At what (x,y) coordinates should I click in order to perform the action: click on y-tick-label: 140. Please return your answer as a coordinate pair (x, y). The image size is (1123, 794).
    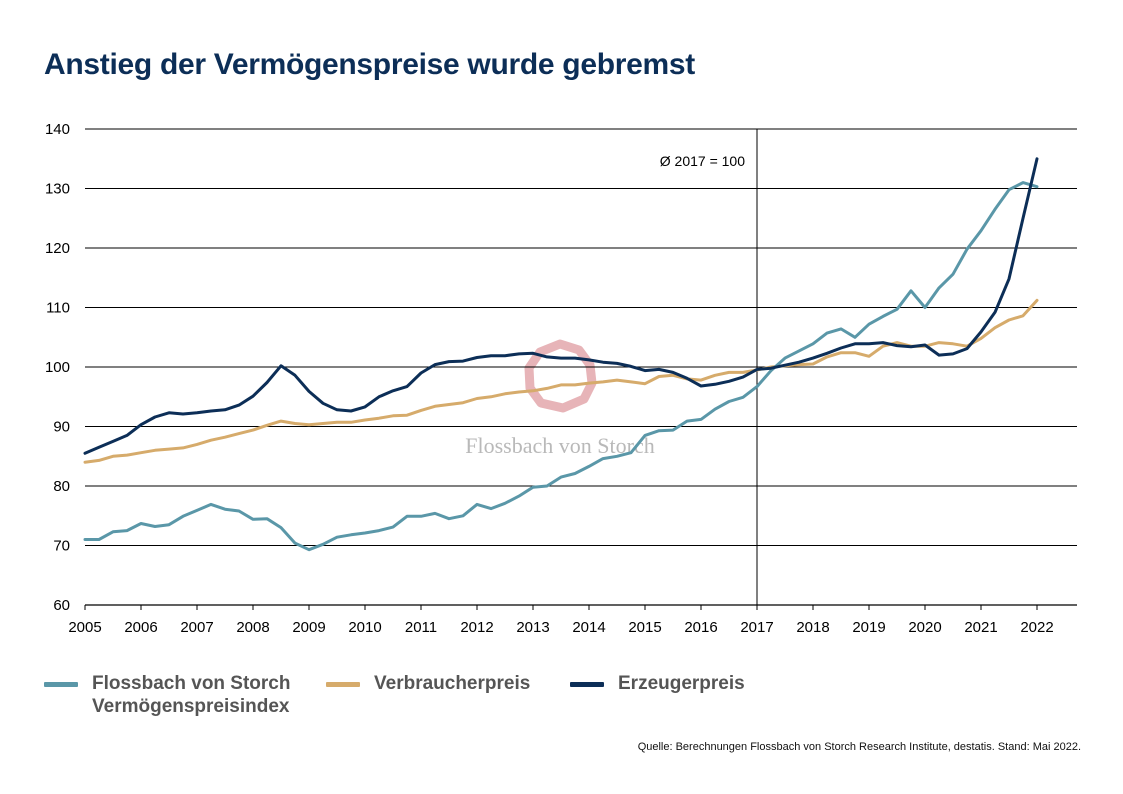
    Looking at the image, I should click on (57, 129).